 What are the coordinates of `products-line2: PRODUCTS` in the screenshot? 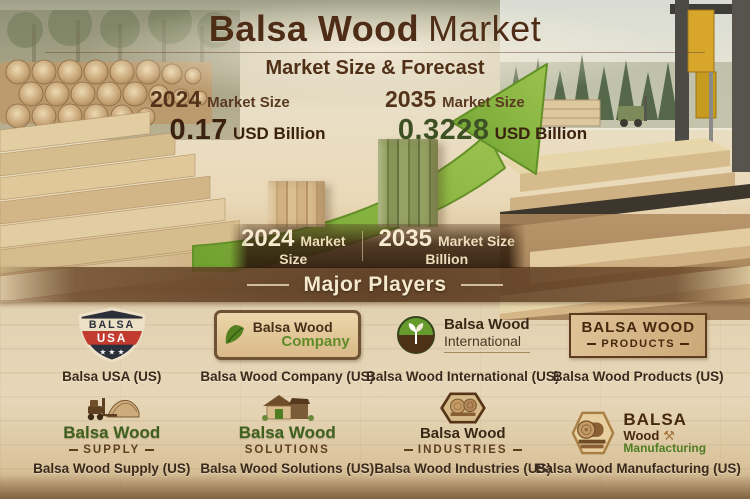 It's located at (638, 343).